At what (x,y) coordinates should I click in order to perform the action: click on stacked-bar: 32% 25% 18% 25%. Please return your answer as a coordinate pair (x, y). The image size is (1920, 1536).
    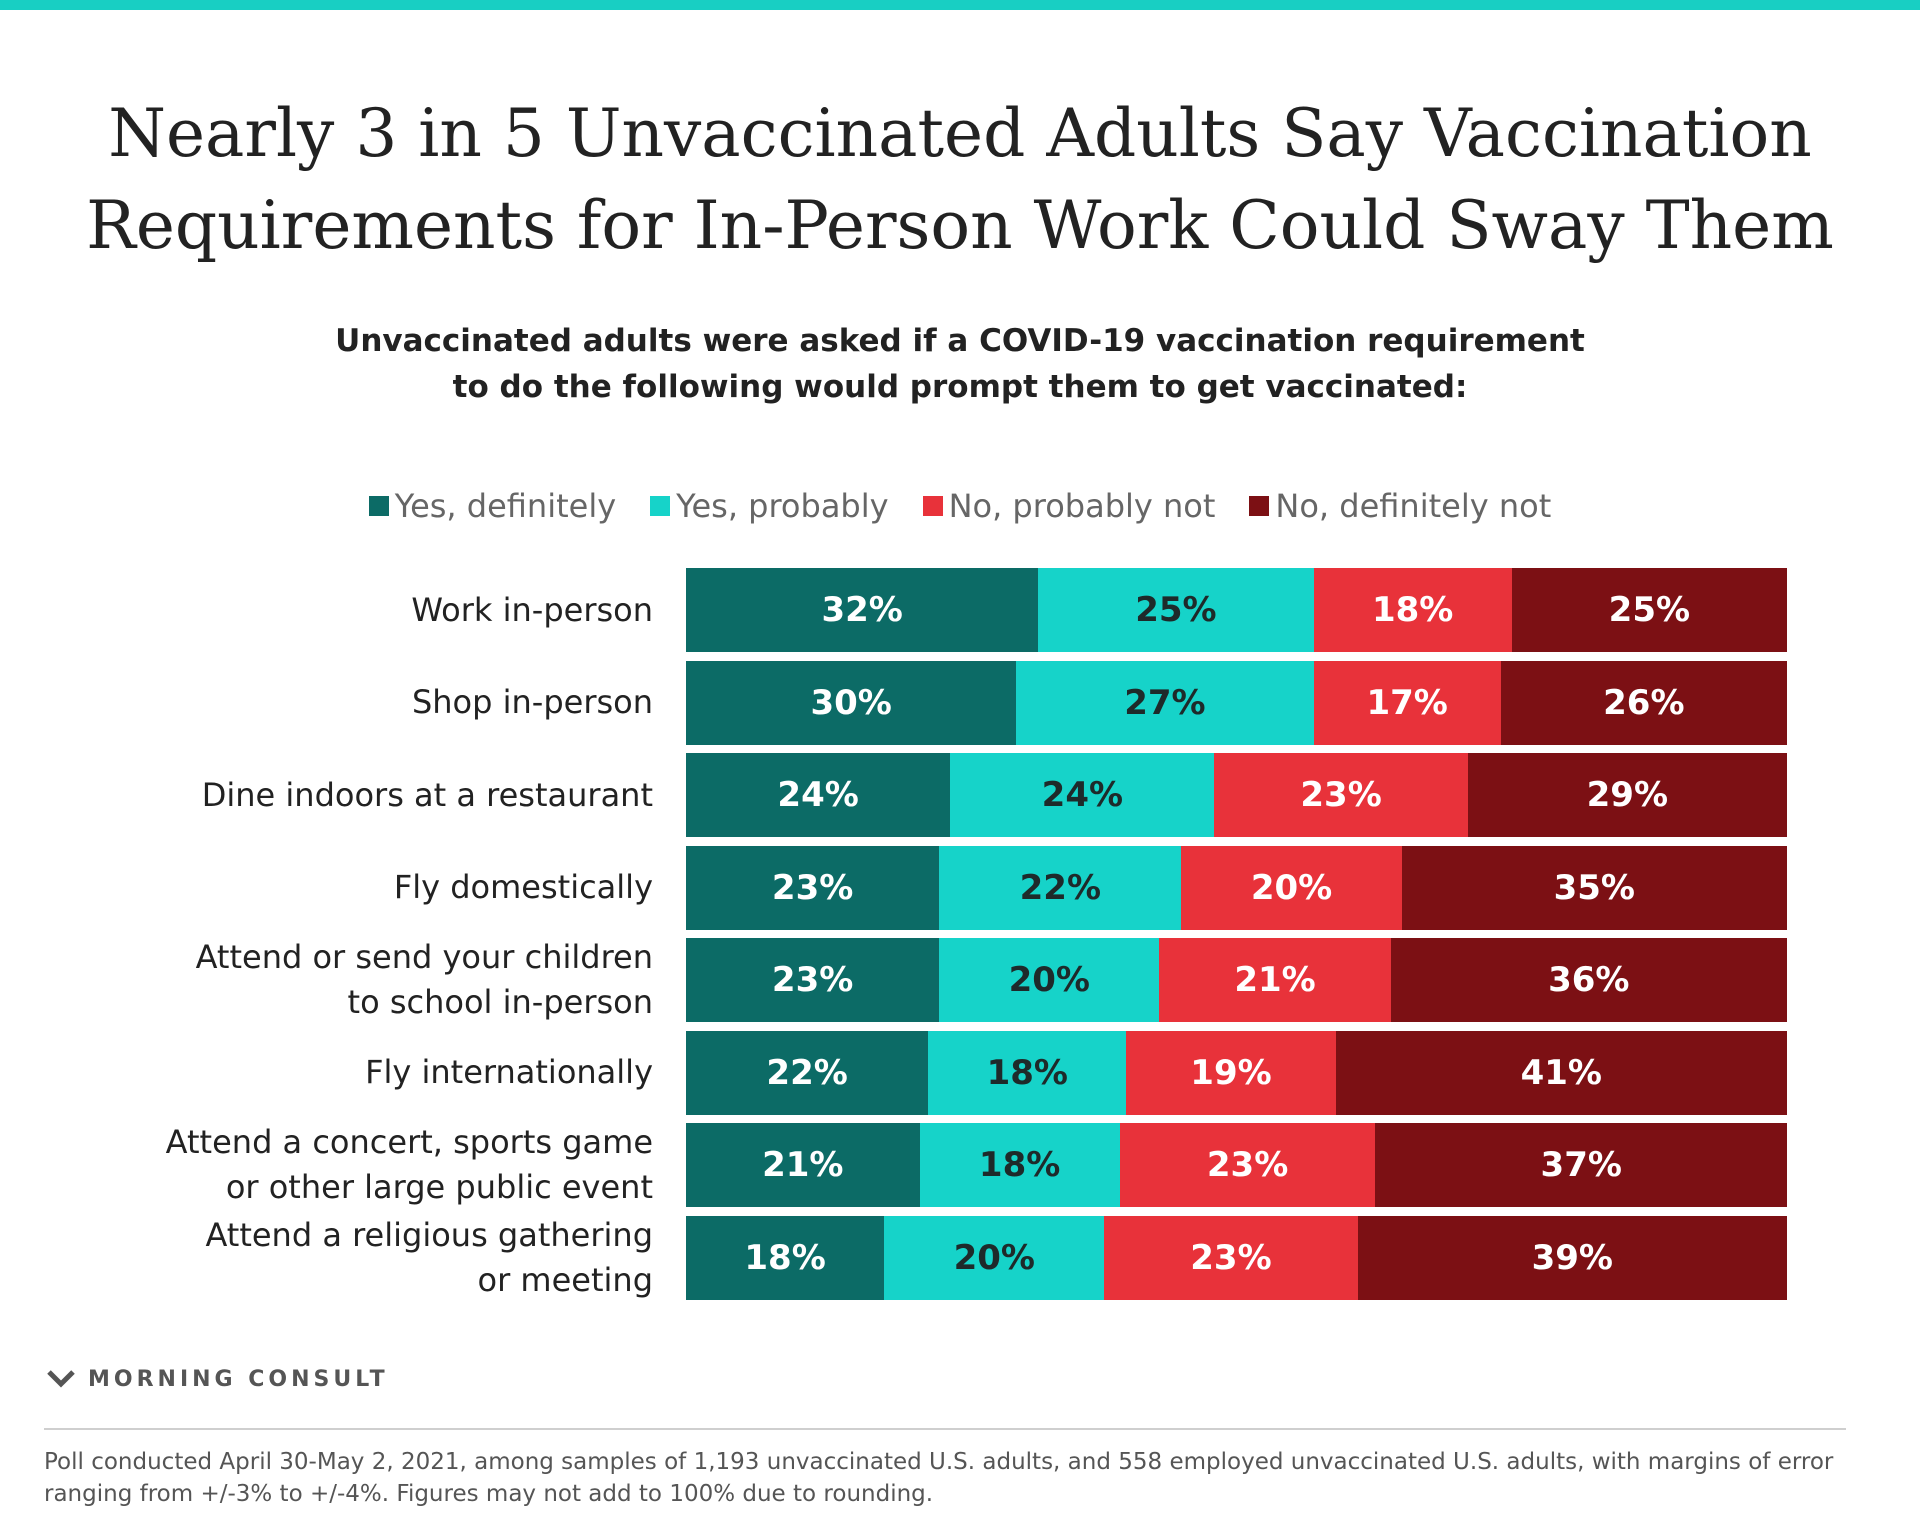
    Looking at the image, I should click on (1236, 610).